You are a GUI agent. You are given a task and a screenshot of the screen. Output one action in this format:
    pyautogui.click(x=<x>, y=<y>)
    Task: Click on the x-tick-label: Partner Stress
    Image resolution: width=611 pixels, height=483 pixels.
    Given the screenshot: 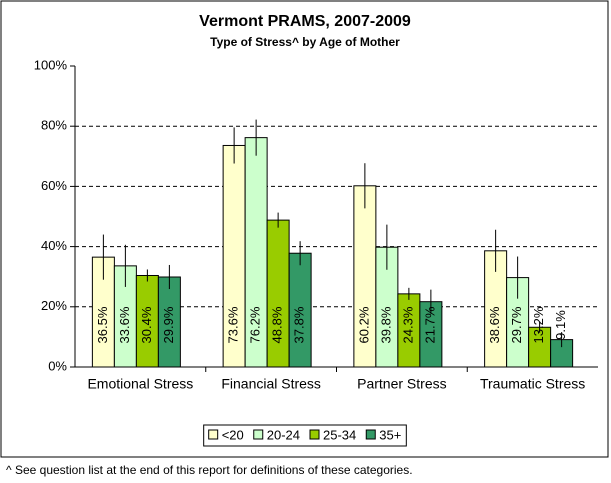 What is the action you would take?
    pyautogui.click(x=401, y=384)
    